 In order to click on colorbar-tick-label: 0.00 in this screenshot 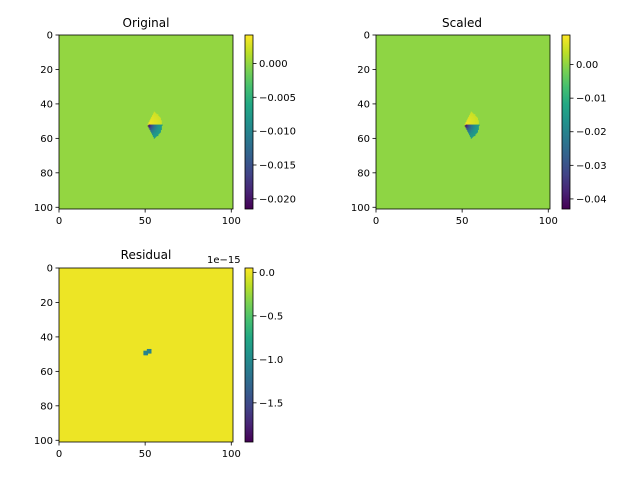, I will do `click(587, 65)`.